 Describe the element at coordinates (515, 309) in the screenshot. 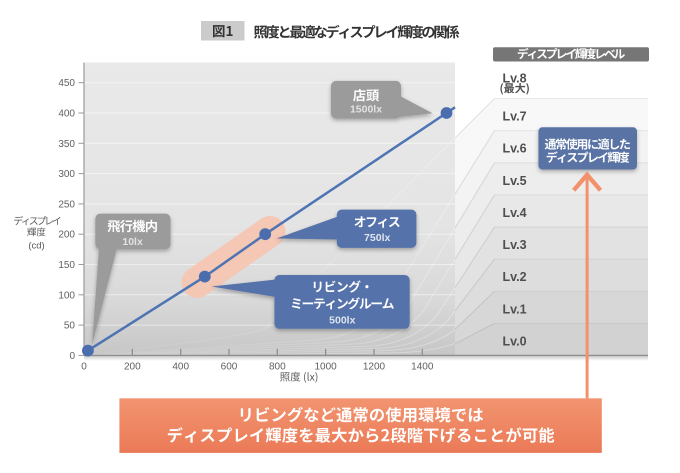

I see `svg-text: Lv.1` at that location.